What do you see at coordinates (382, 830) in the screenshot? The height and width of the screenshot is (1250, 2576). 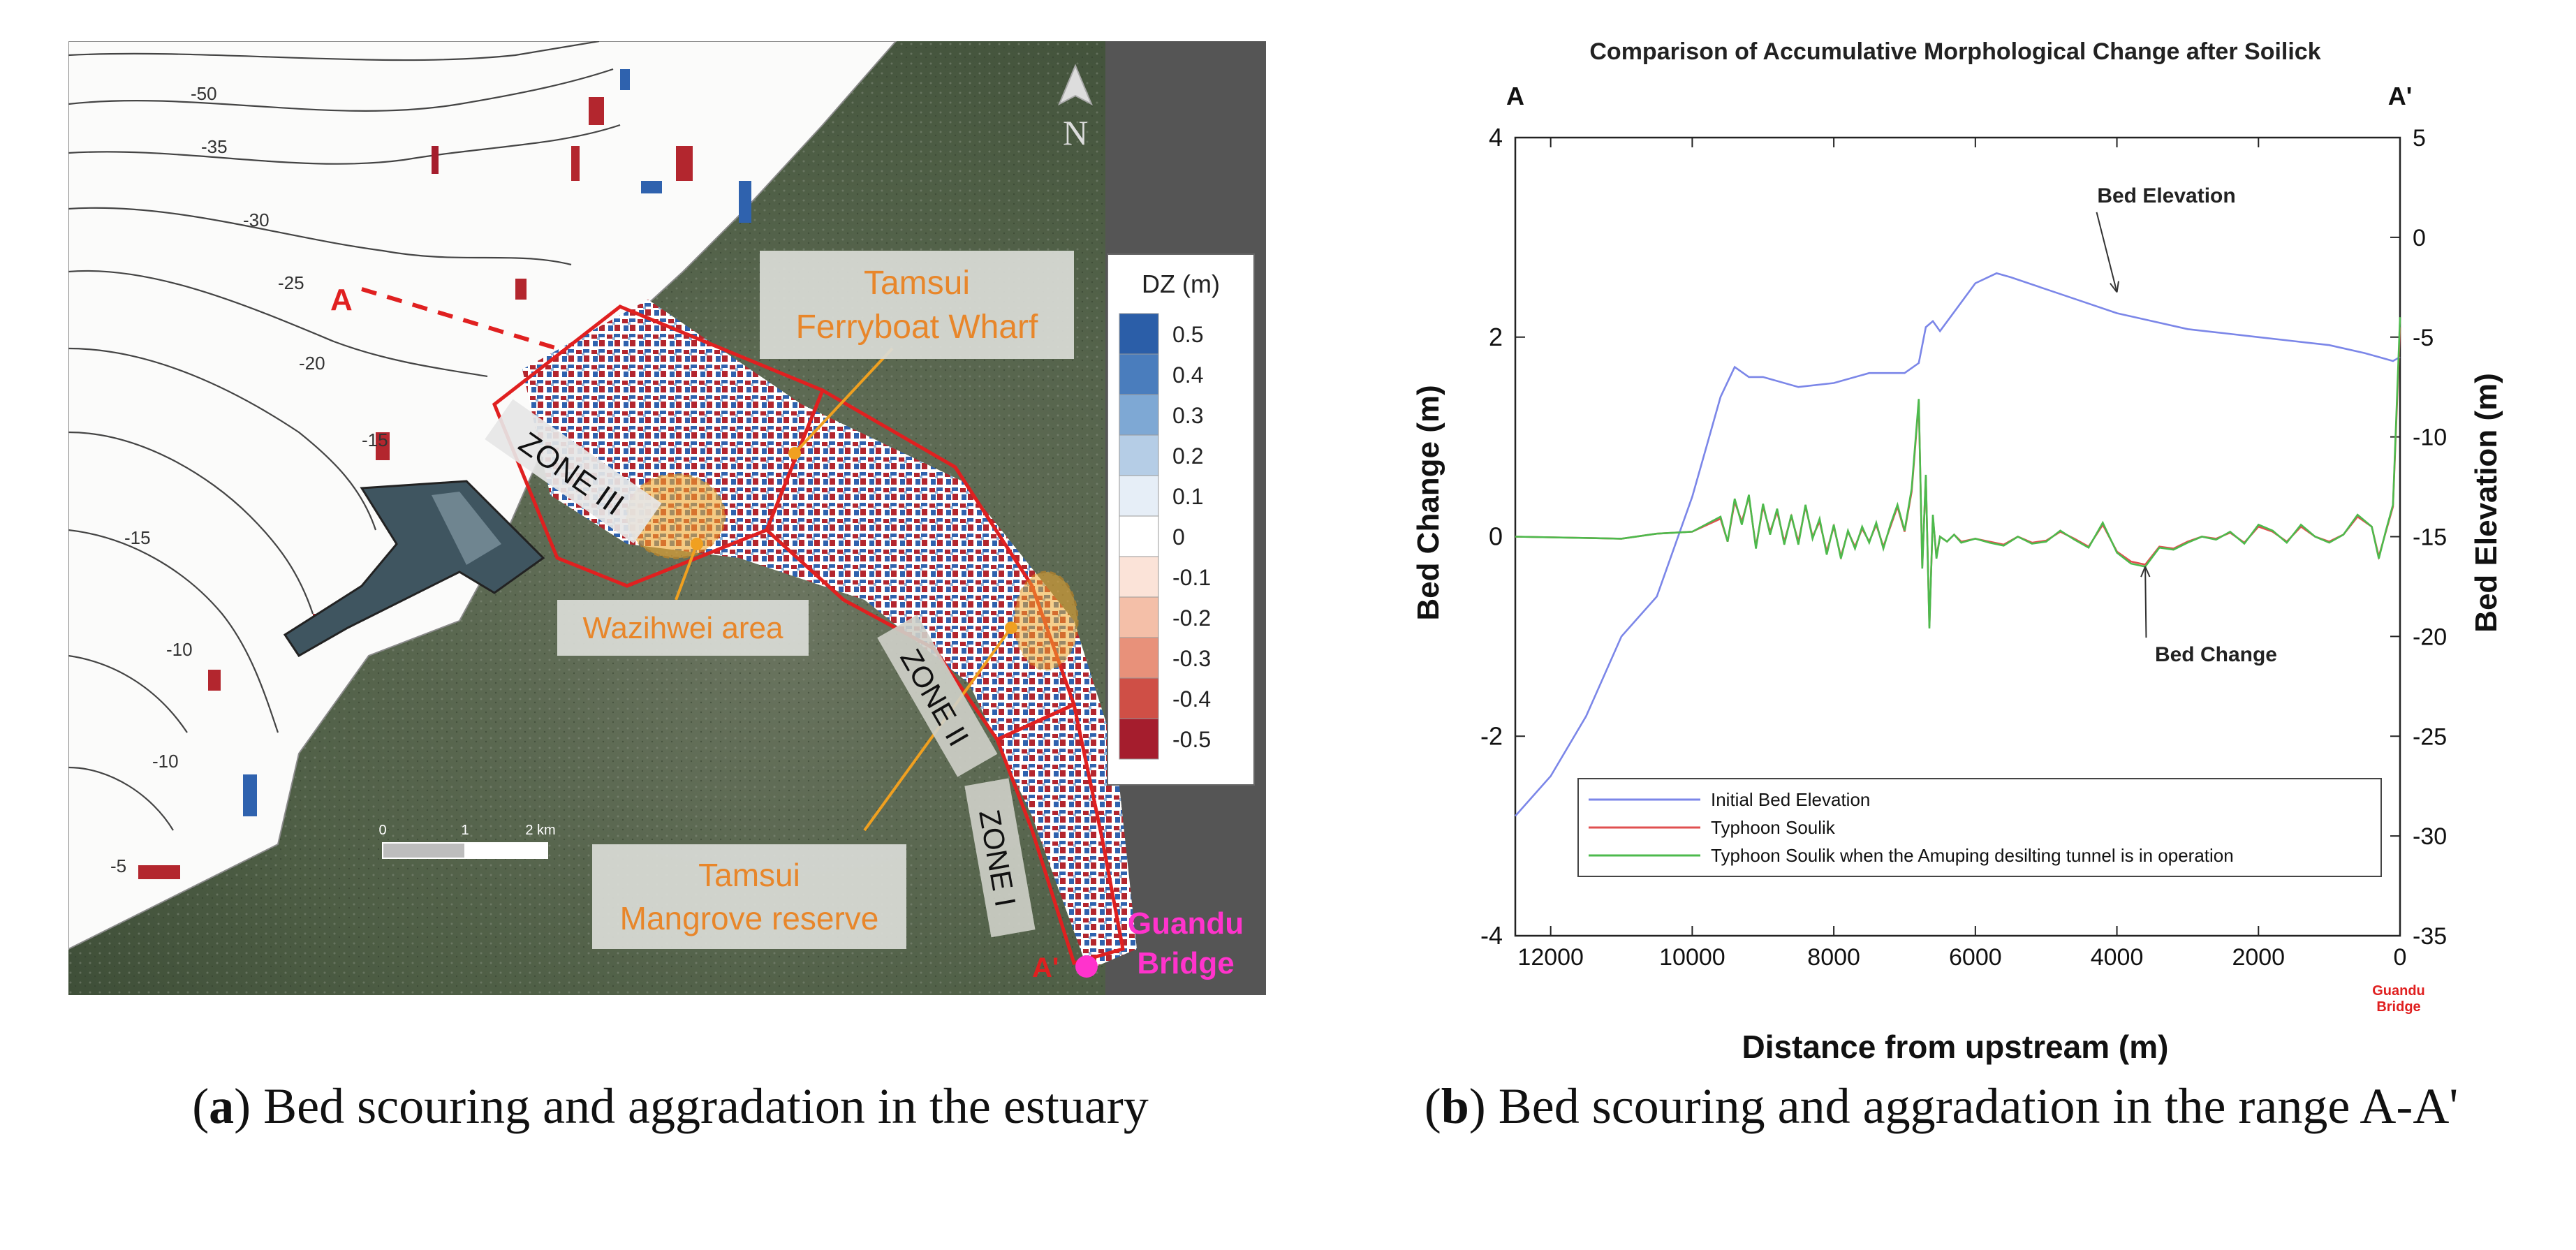 I see `scale-label: 0` at bounding box center [382, 830].